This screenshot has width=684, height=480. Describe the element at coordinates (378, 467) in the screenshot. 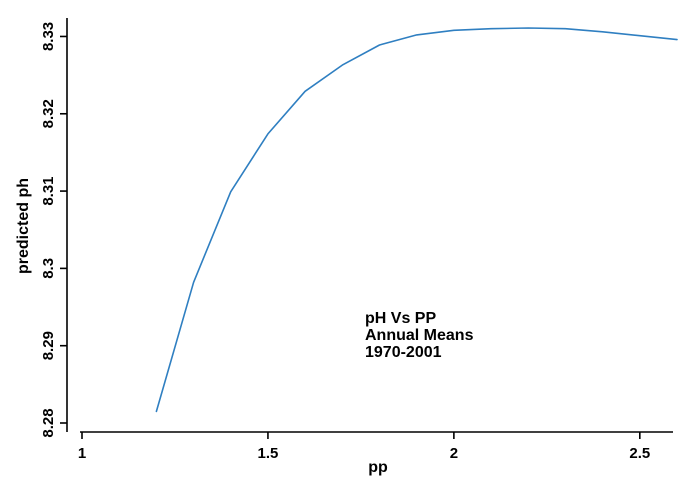

I see `x-axis-title: pp` at that location.